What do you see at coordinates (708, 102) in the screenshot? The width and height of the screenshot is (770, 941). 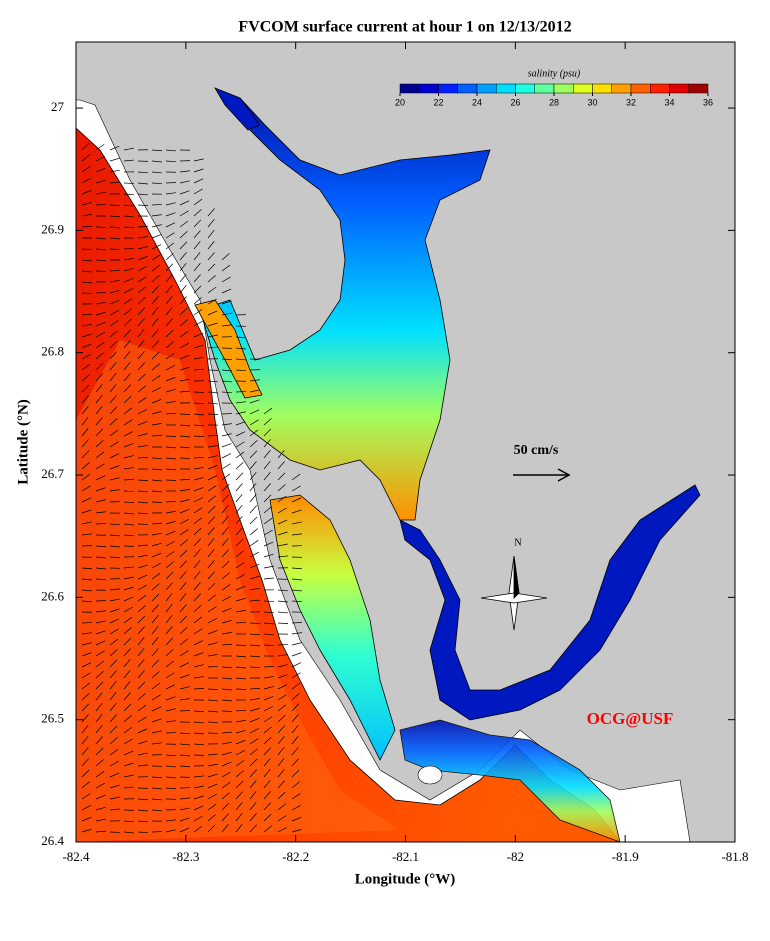 I see `colorbar-tick-label: 36` at bounding box center [708, 102].